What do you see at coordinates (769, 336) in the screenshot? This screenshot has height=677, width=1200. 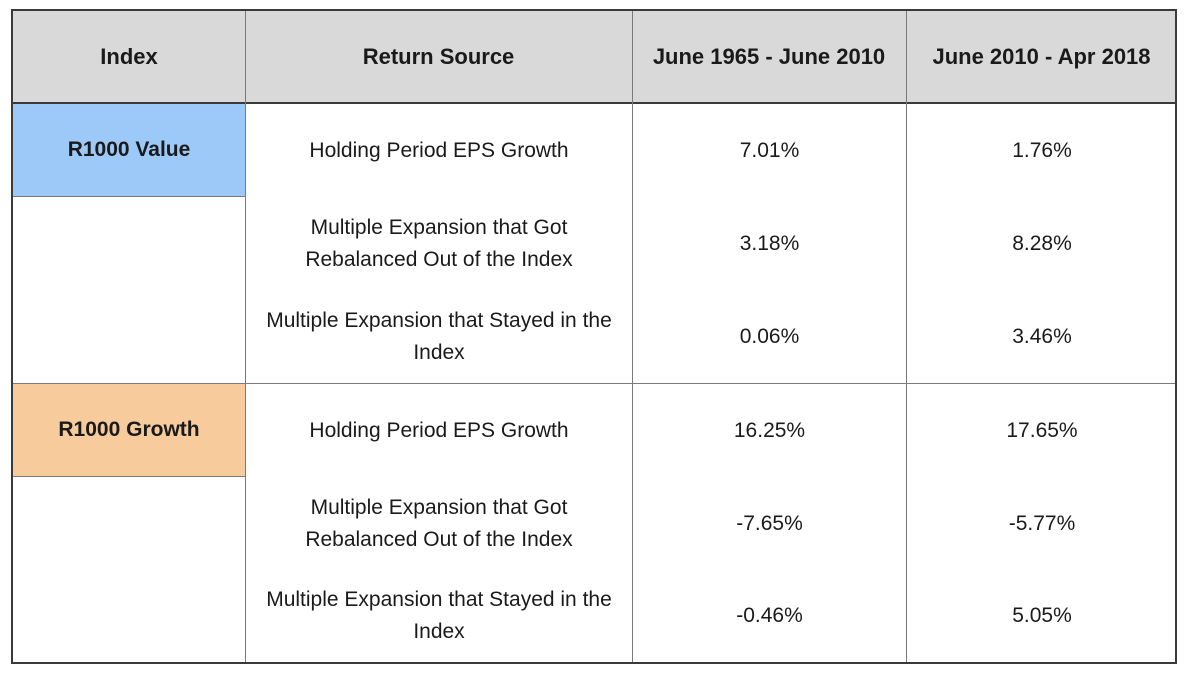 I see `value-cell: 0.06%` at bounding box center [769, 336].